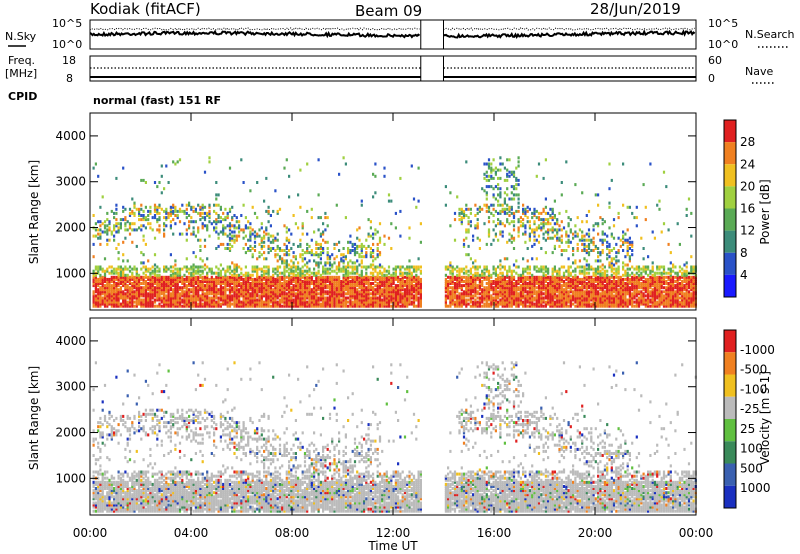 Image resolution: width=800 pixels, height=554 pixels. Describe the element at coordinates (388, 11) in the screenshot. I see `beam-title: Beam 09` at that location.